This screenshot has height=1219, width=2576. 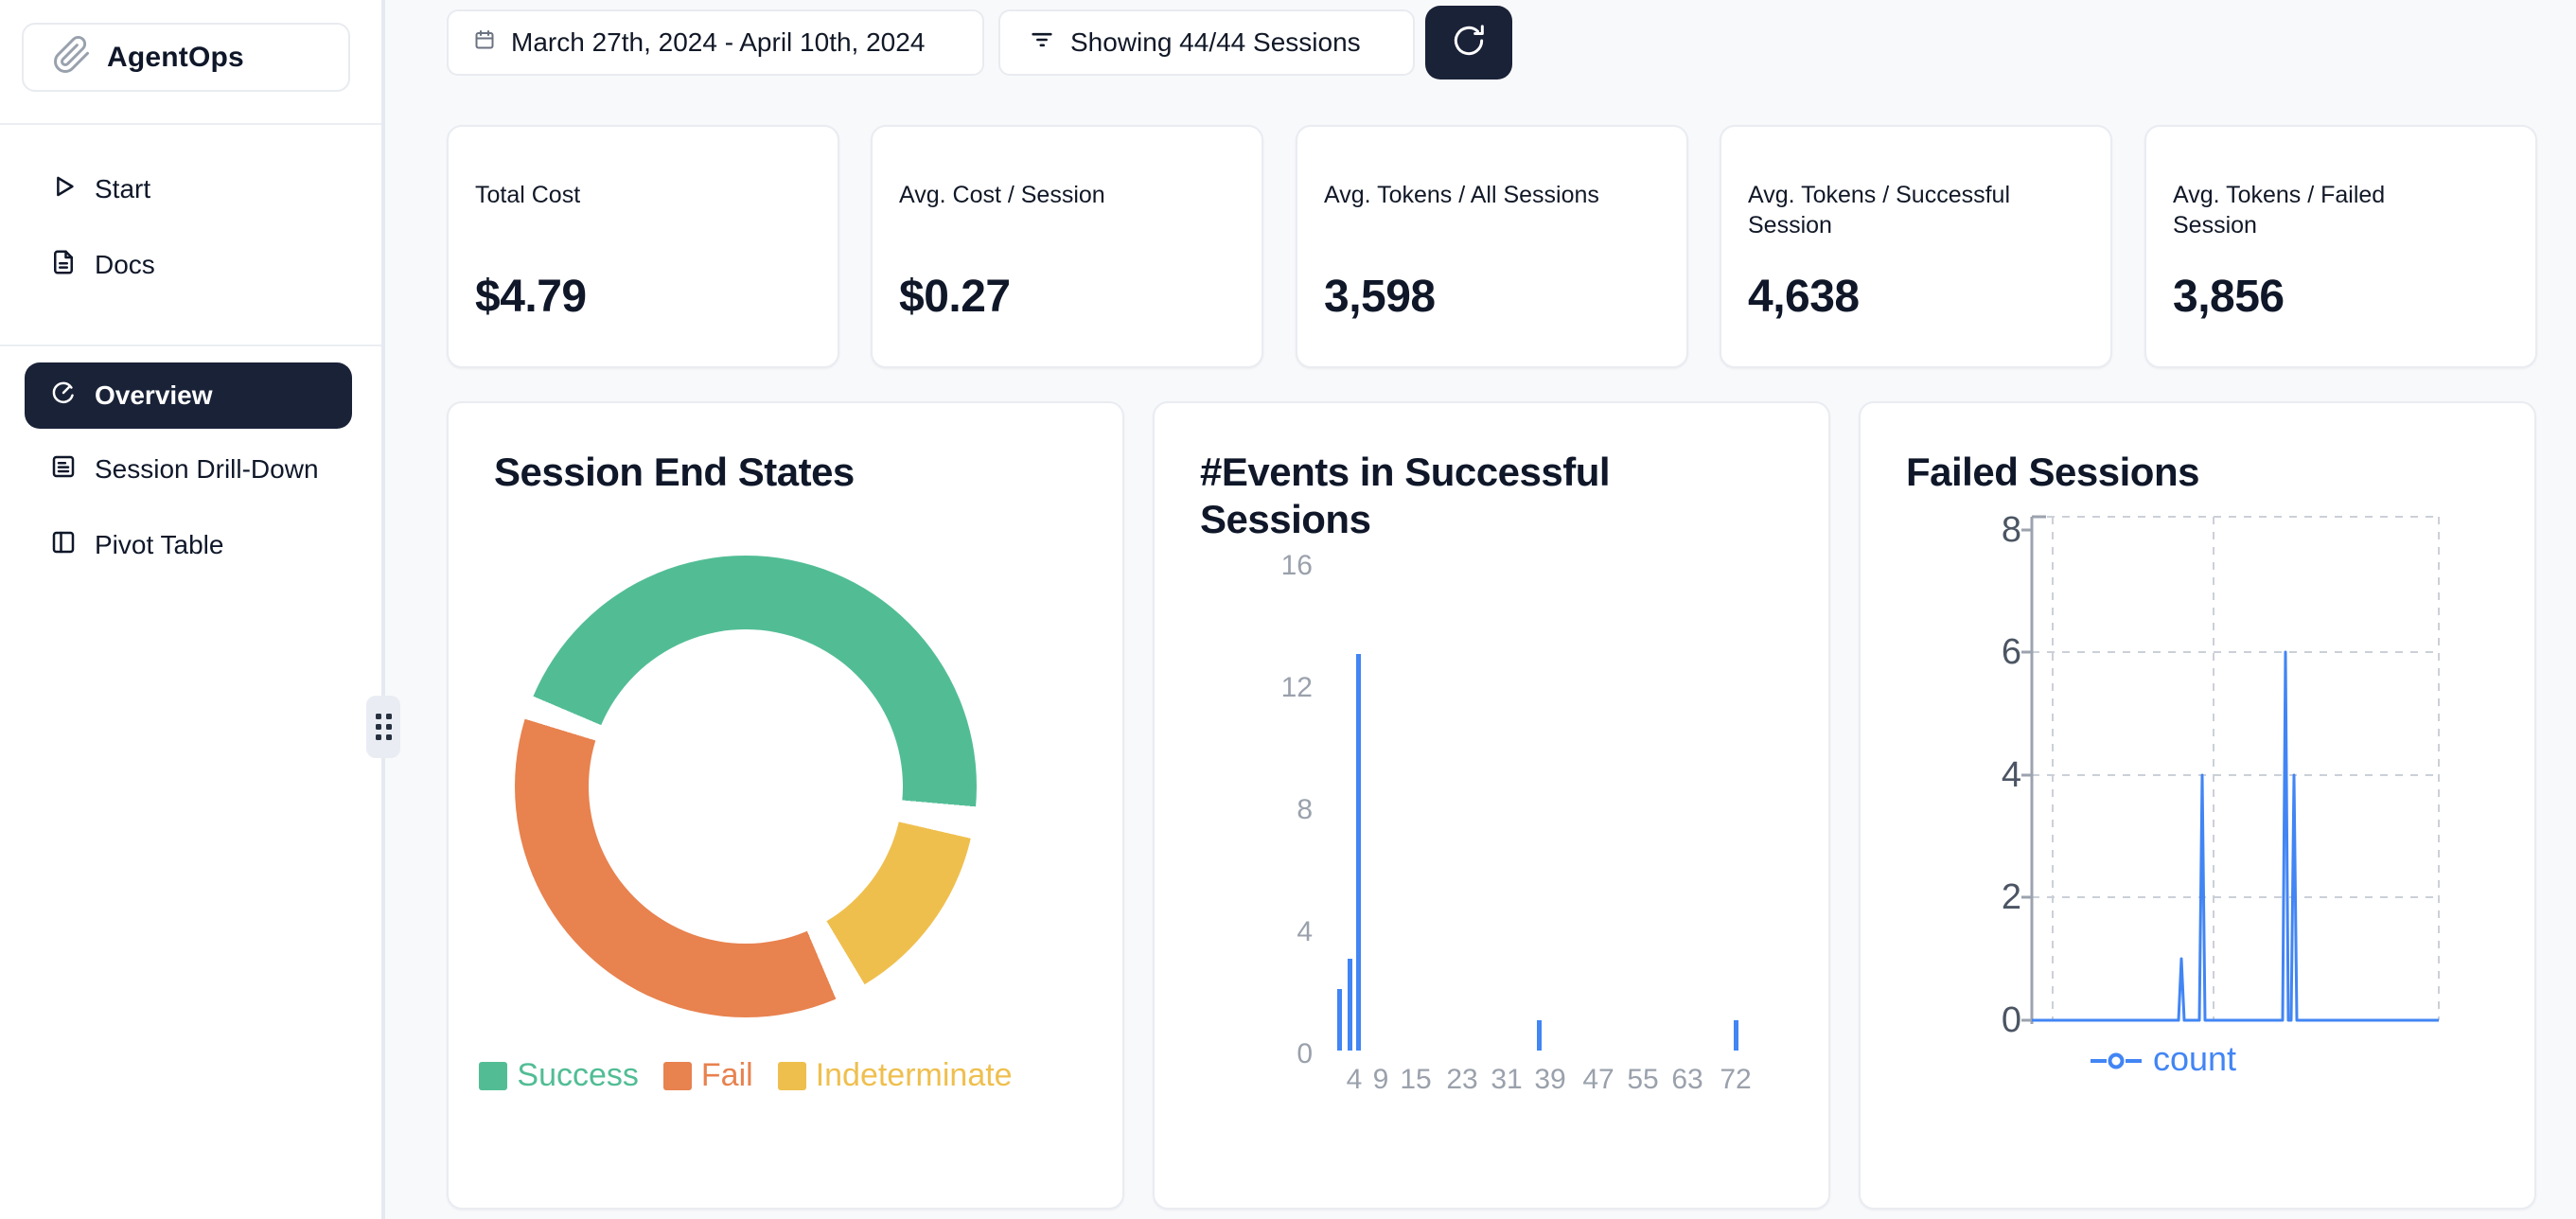 What do you see at coordinates (1215, 42) in the screenshot?
I see `sessions-filter-label: Showing 44/44 Sessions` at bounding box center [1215, 42].